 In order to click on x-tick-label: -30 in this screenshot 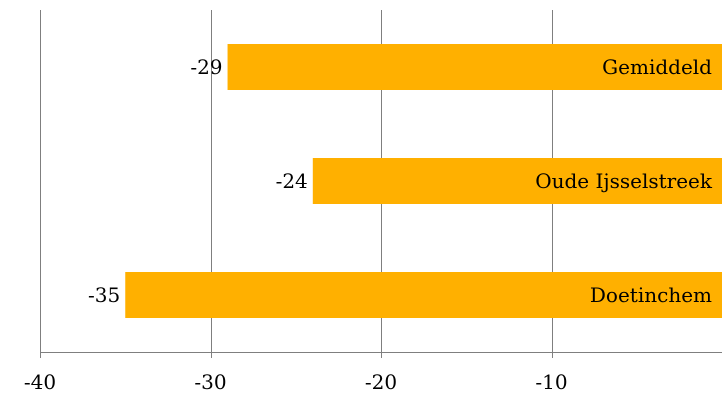, I will do `click(210, 382)`.